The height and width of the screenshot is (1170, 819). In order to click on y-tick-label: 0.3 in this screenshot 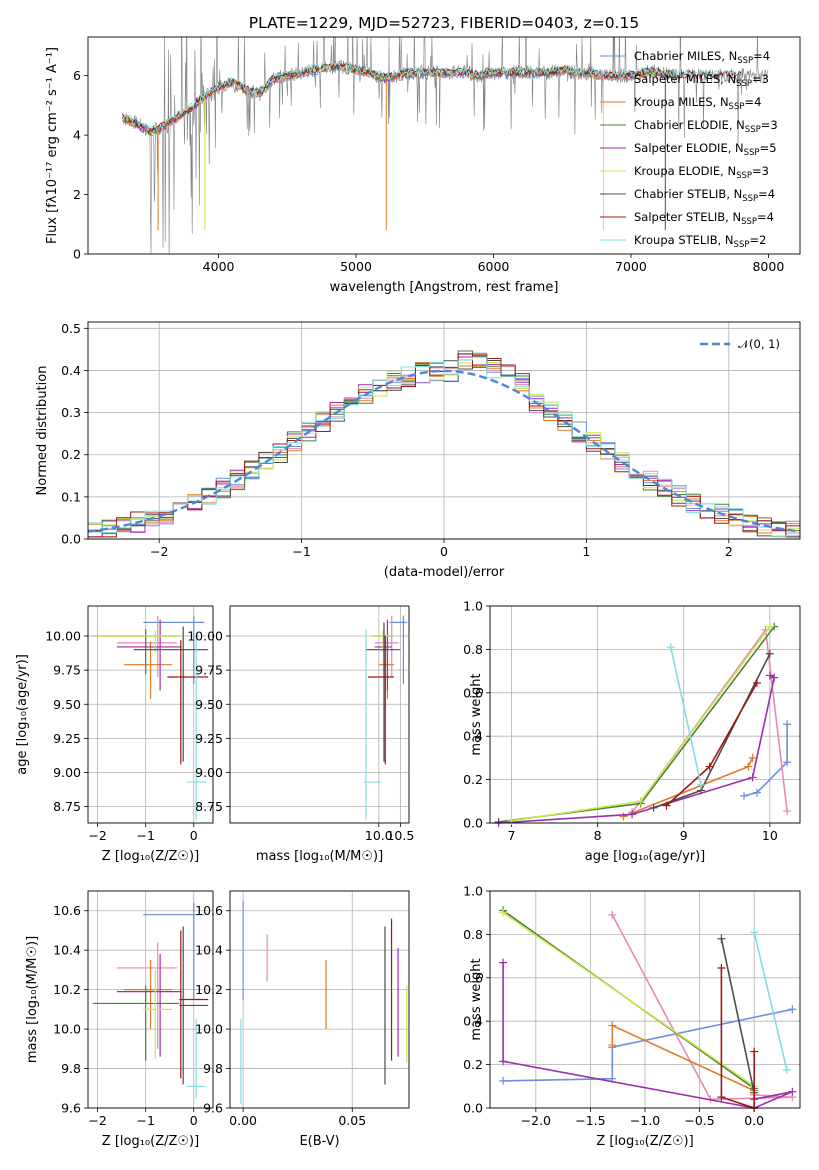, I will do `click(71, 412)`.